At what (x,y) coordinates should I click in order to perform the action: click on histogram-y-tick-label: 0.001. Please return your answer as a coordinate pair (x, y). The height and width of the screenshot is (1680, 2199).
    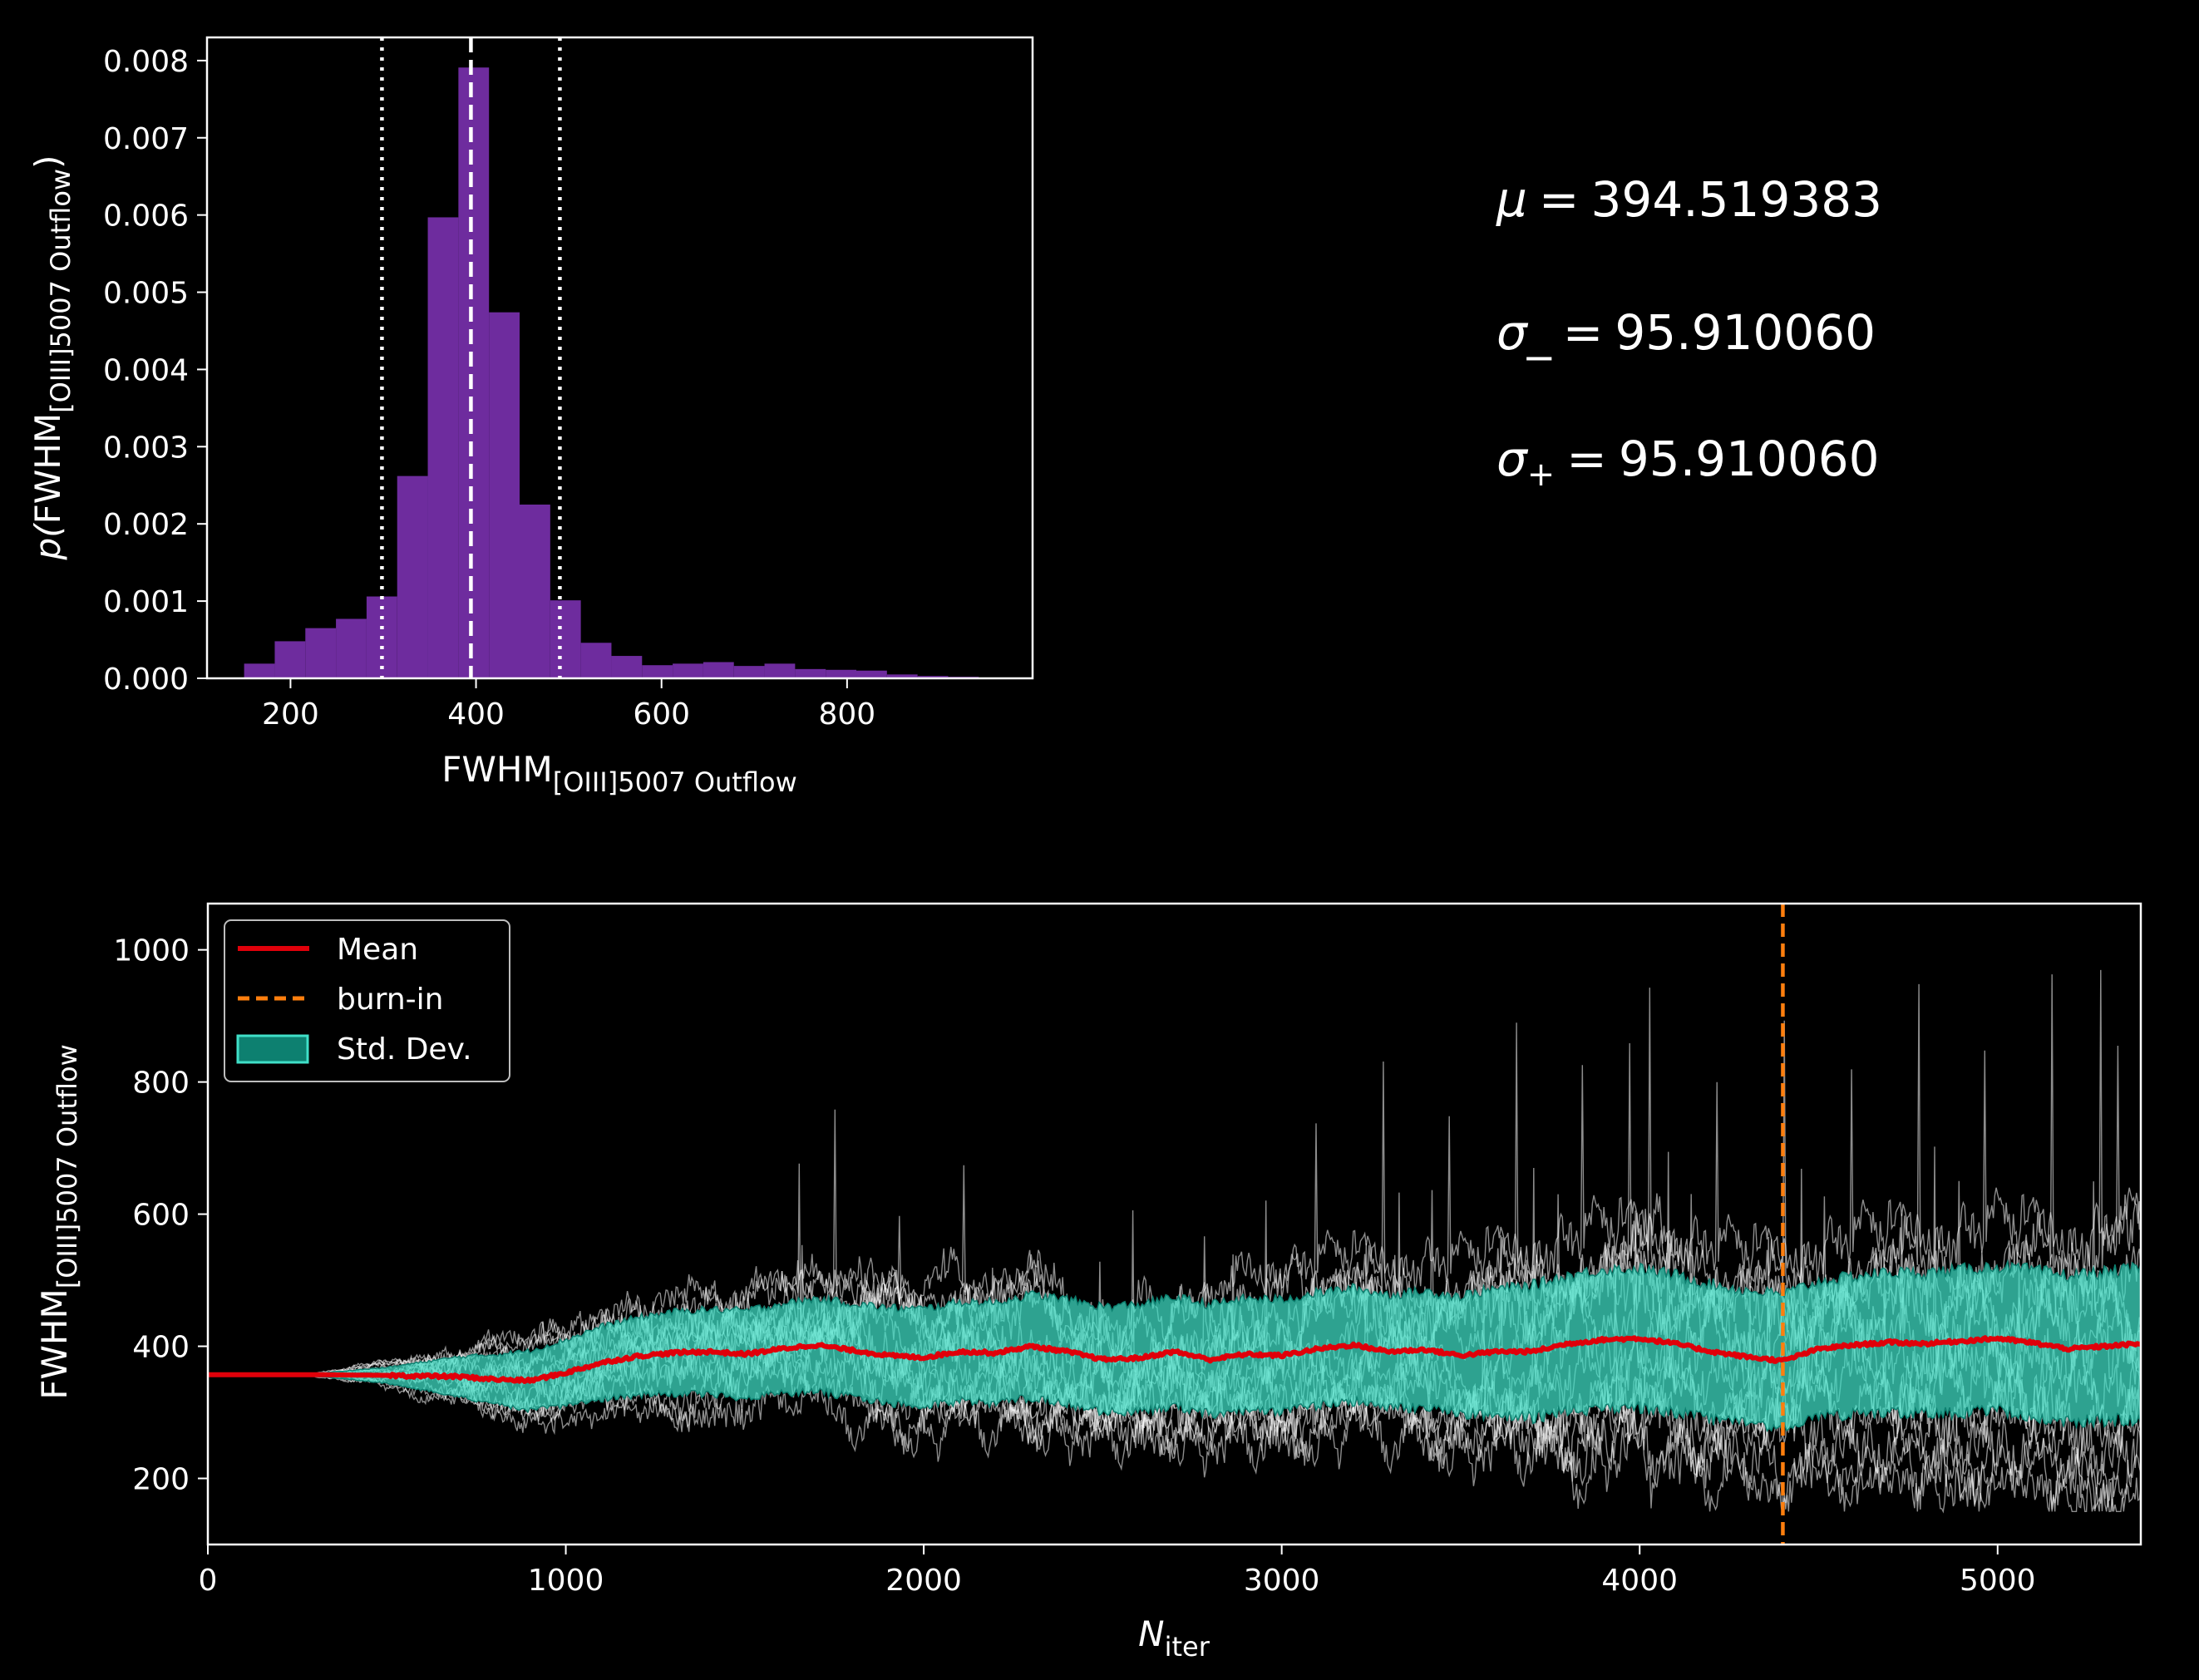
    Looking at the image, I should click on (146, 602).